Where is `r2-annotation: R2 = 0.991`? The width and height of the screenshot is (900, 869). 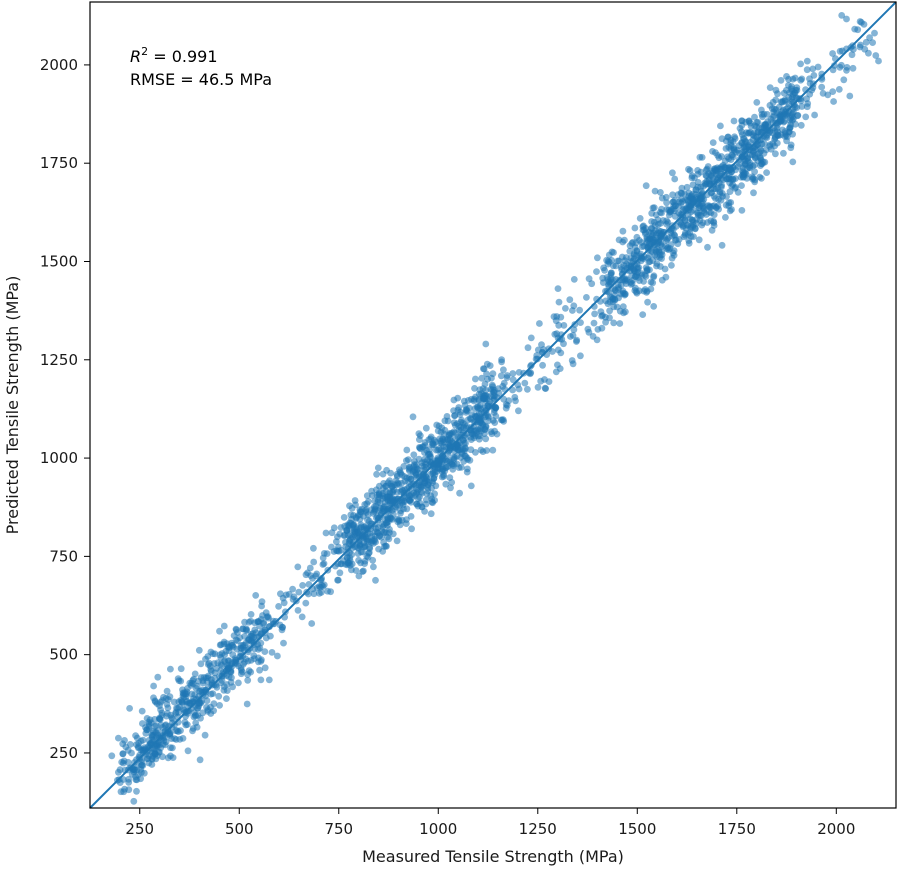 r2-annotation: R2 = 0.991 is located at coordinates (174, 55).